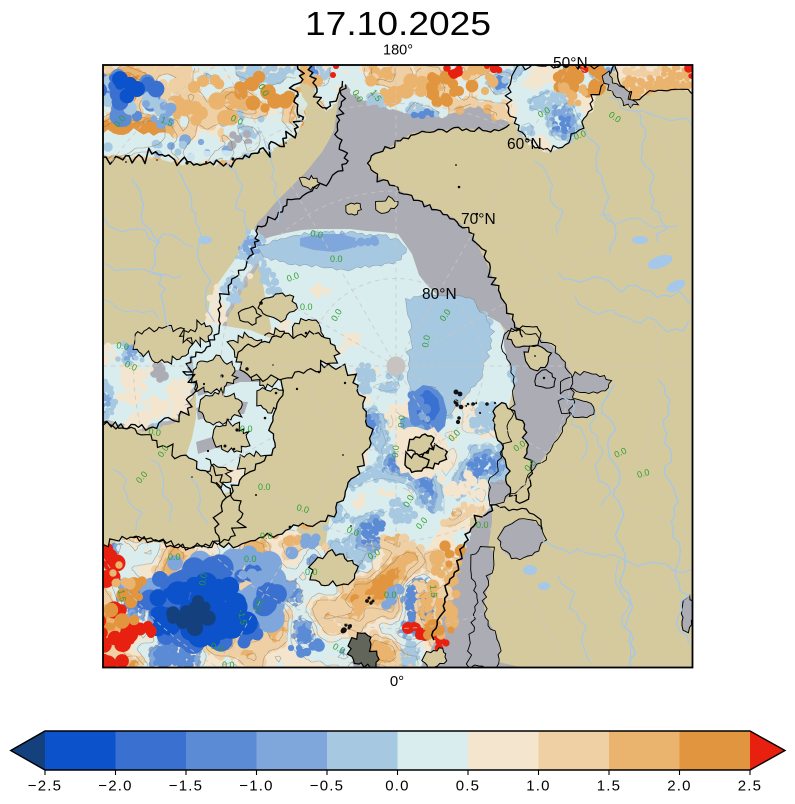 The height and width of the screenshot is (804, 795). I want to click on svg-text: -1.5, so click(242, 617).